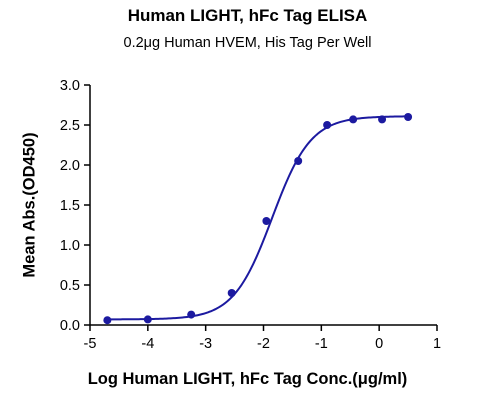 The height and width of the screenshot is (400, 495). Describe the element at coordinates (437, 344) in the screenshot. I see `x-tick-label: 1` at that location.